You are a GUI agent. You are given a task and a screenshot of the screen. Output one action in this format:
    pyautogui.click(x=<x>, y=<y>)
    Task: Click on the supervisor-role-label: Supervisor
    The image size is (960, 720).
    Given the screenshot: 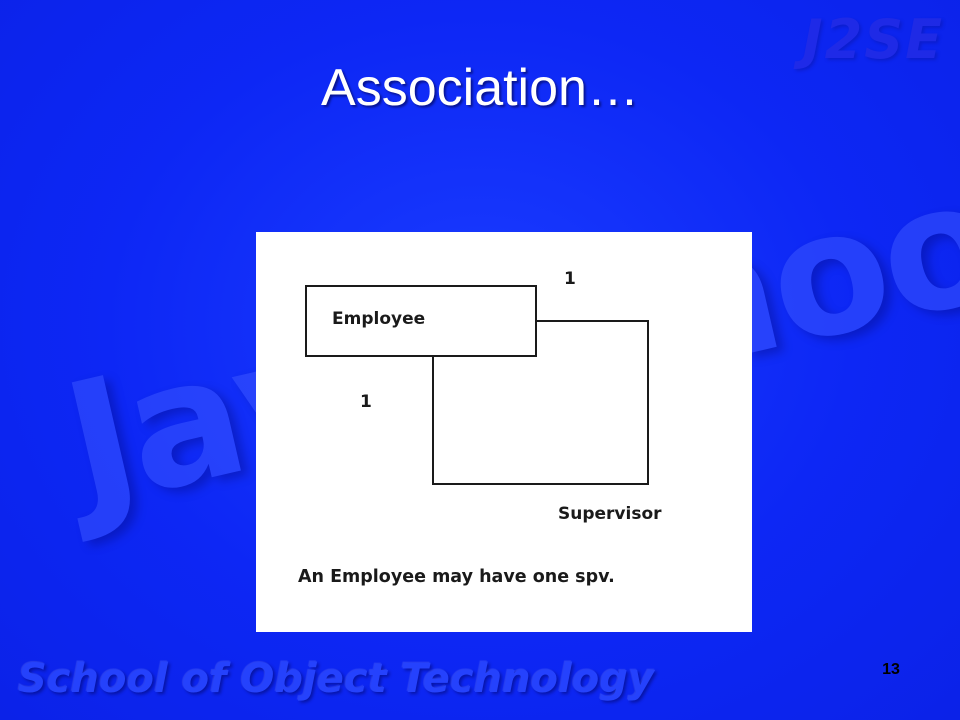 What is the action you would take?
    pyautogui.click(x=610, y=514)
    